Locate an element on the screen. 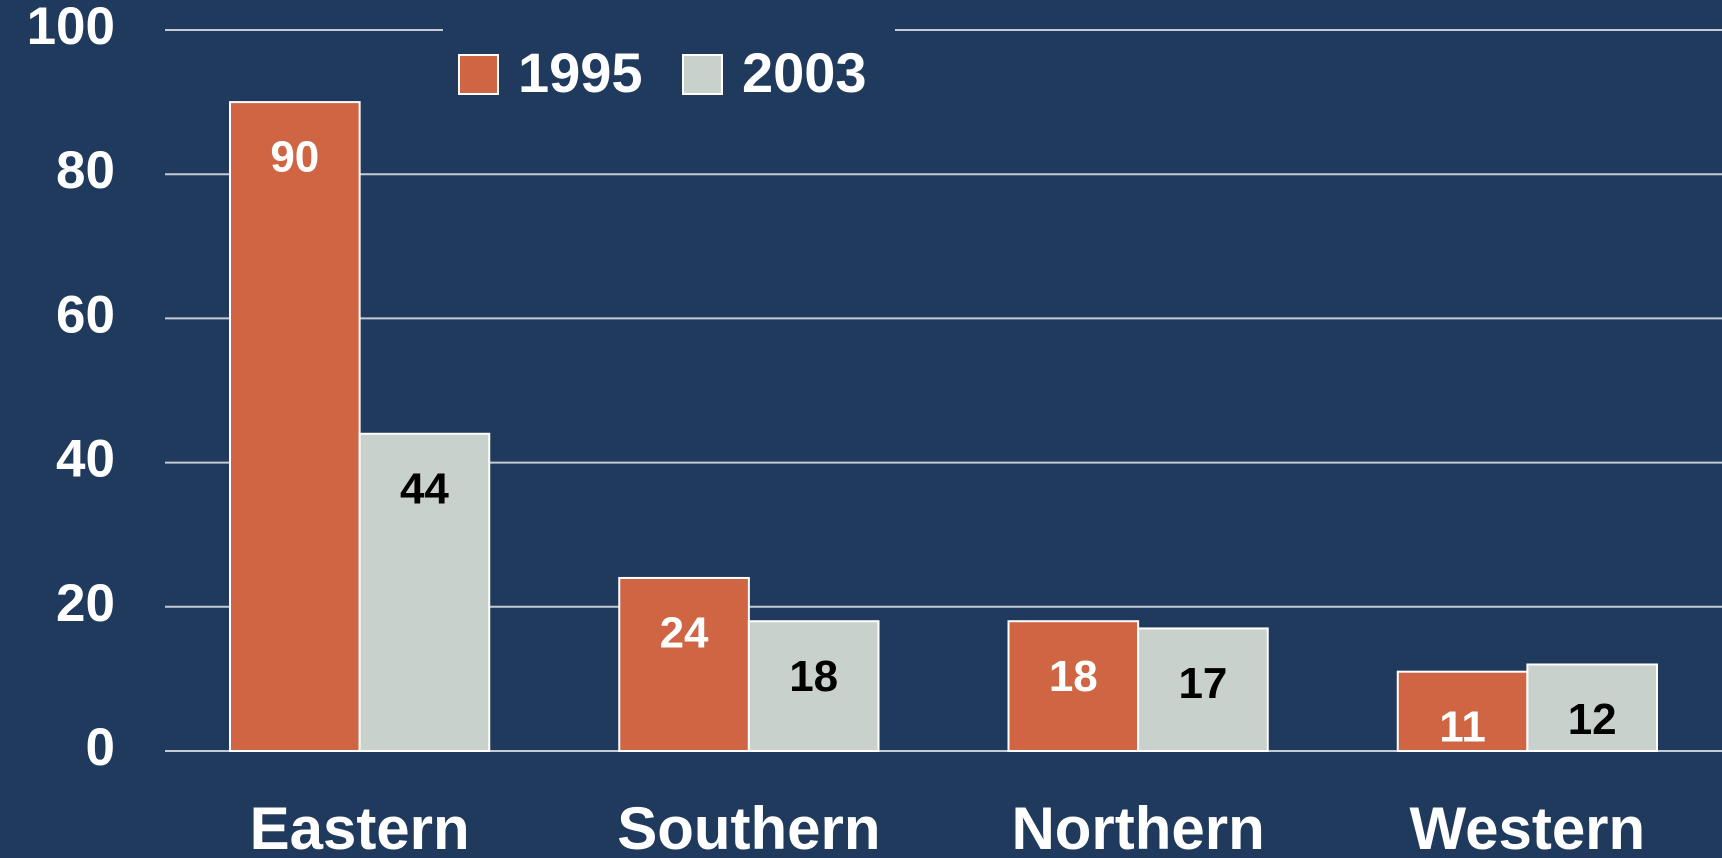 This screenshot has height=858, width=1722. data-label: 24 is located at coordinates (684, 633).